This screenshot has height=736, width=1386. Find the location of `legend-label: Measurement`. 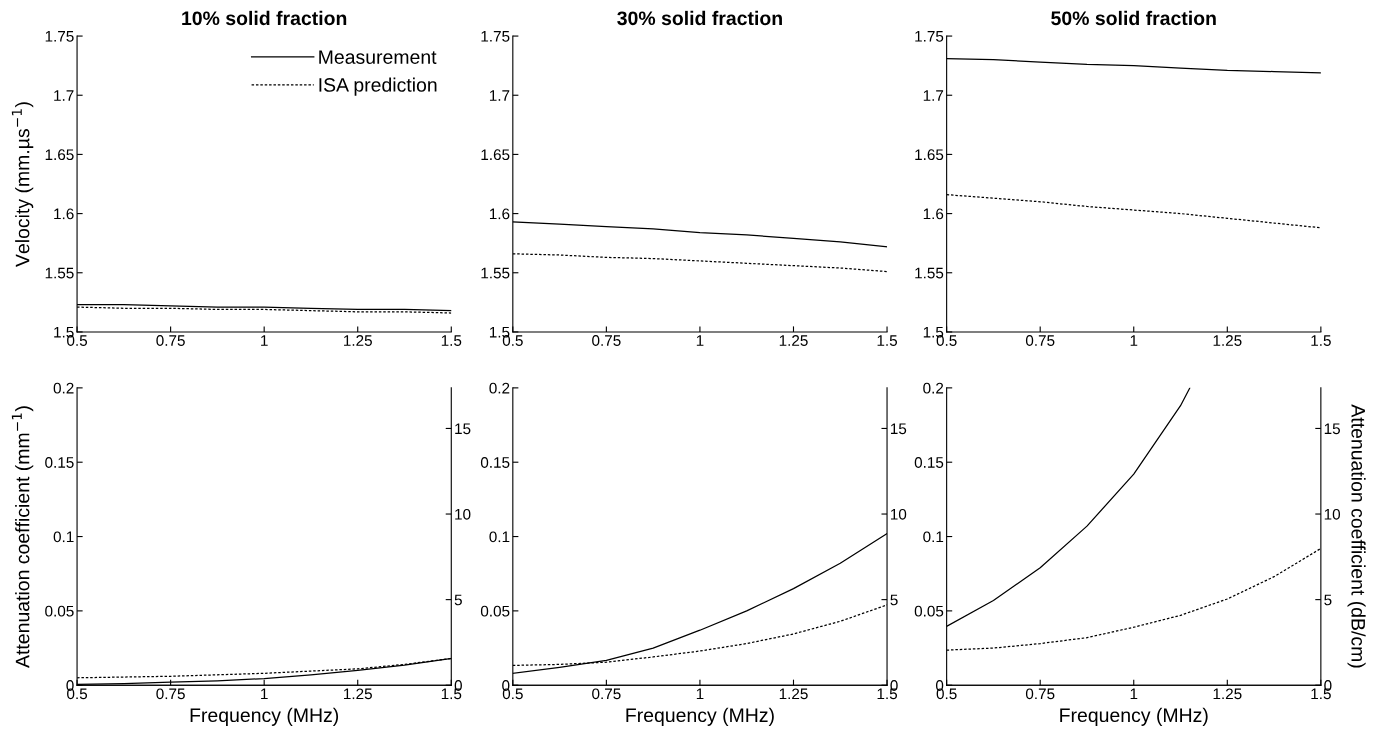

legend-label: Measurement is located at coordinates (378, 57).